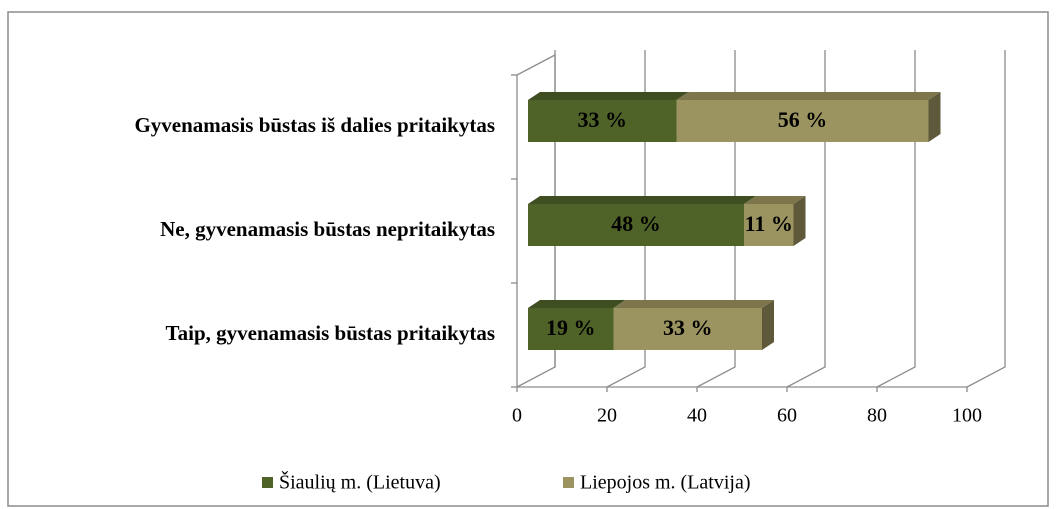 This screenshot has height=509, width=1056. I want to click on x-tick-label: 20, so click(607, 416).